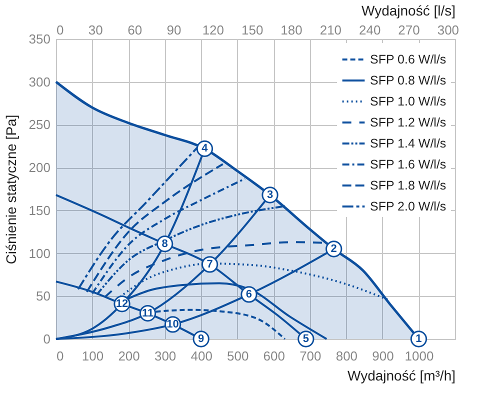  What do you see at coordinates (165, 244) in the screenshot?
I see `annotation: 8` at bounding box center [165, 244].